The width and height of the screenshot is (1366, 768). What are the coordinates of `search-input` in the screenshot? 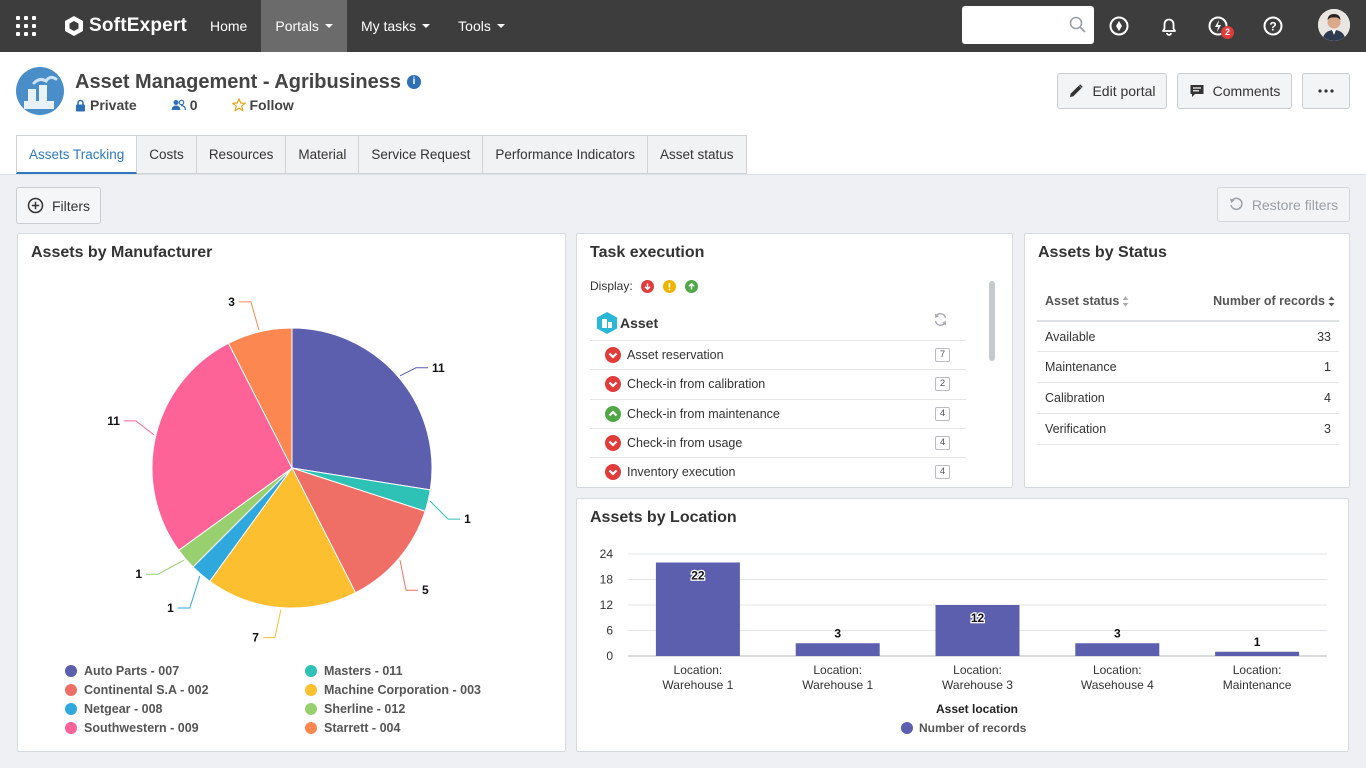 It's located at (1018, 24).